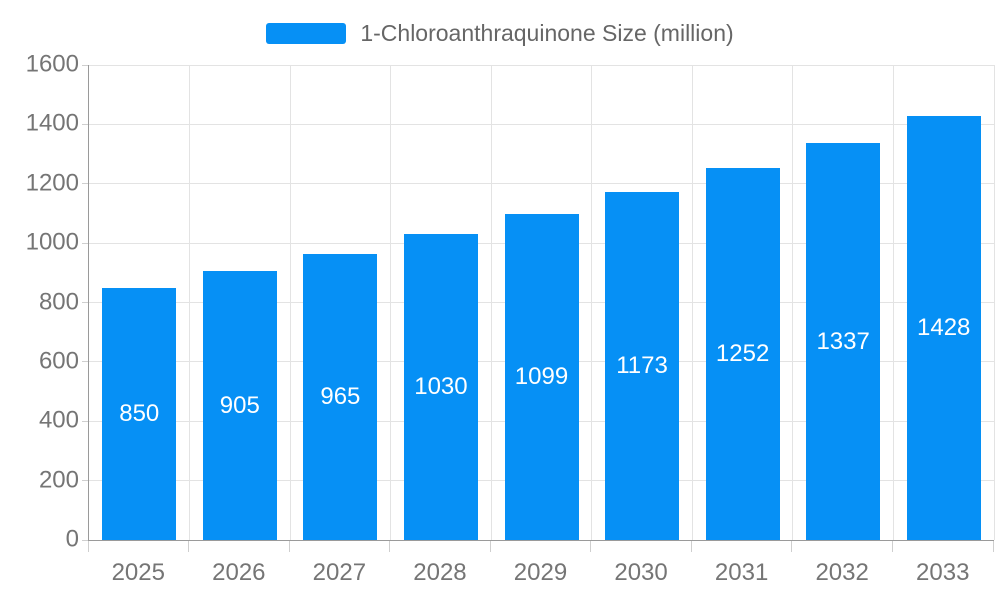 The width and height of the screenshot is (1000, 600). I want to click on bar: 1099, so click(541, 376).